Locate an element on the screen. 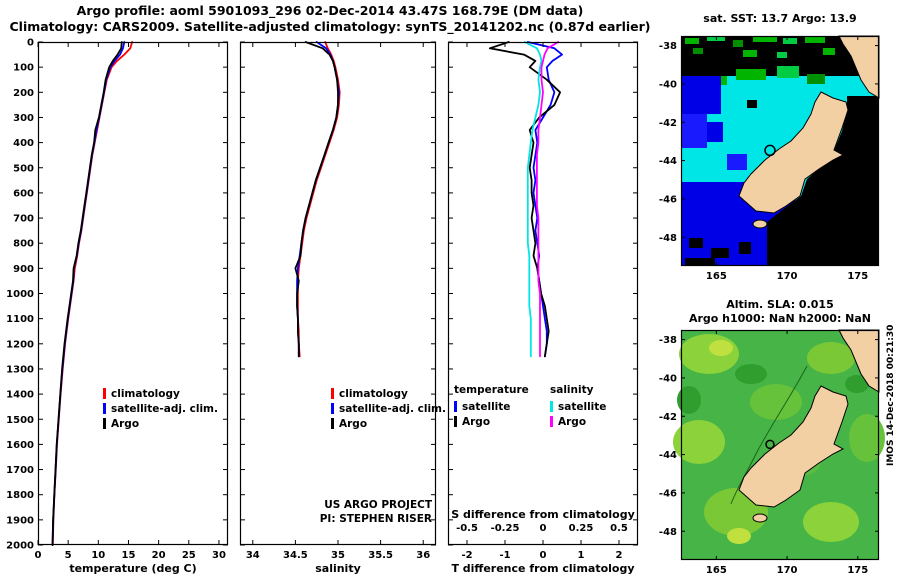  sla-contour-line is located at coordinates (769, 435).